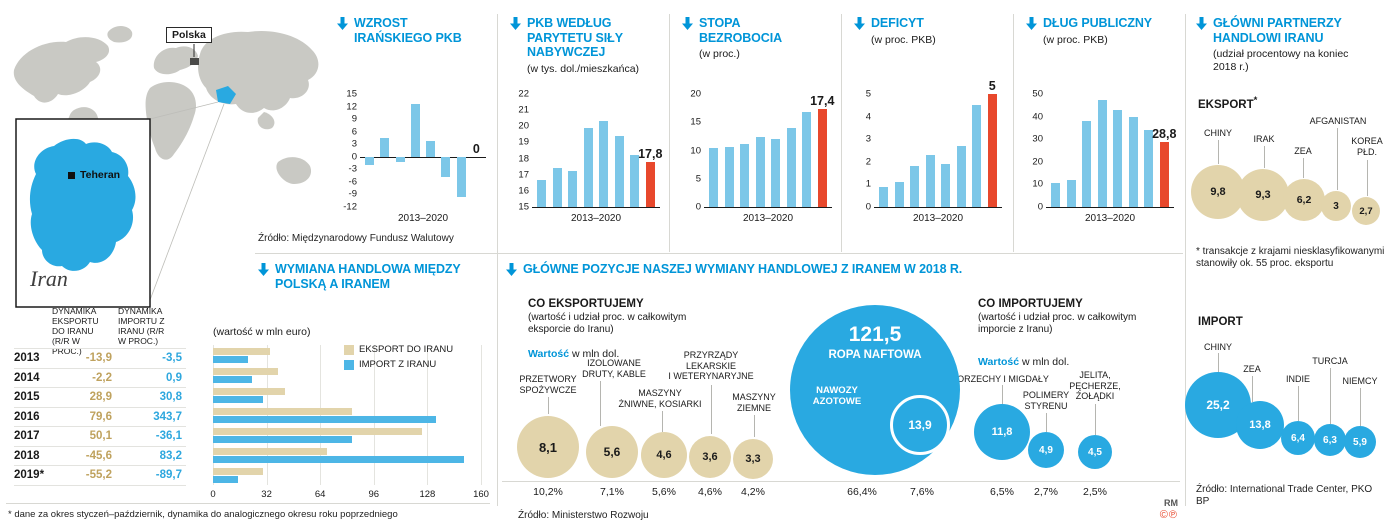  Describe the element at coordinates (352, 194) in the screenshot. I see `y-axis-tick: -9` at that location.